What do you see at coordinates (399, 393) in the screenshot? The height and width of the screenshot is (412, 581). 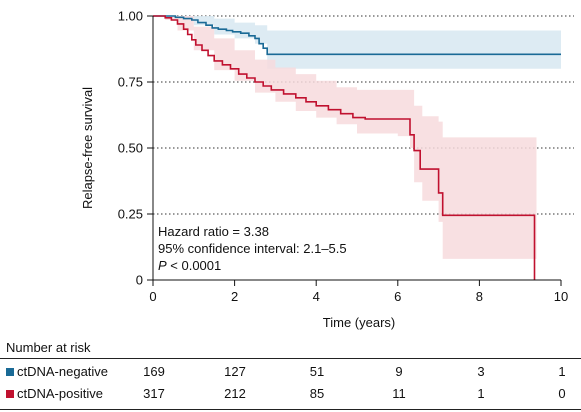 I see `risk-count: 11` at bounding box center [399, 393].